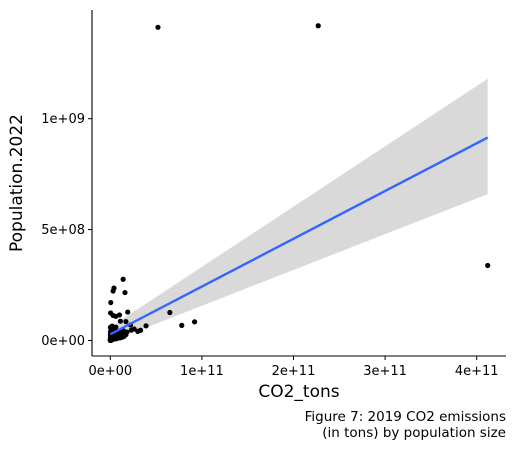 Image resolution: width=516 pixels, height=449 pixels. Describe the element at coordinates (63, 341) in the screenshot. I see `y-tick-label: 0e+00` at that location.